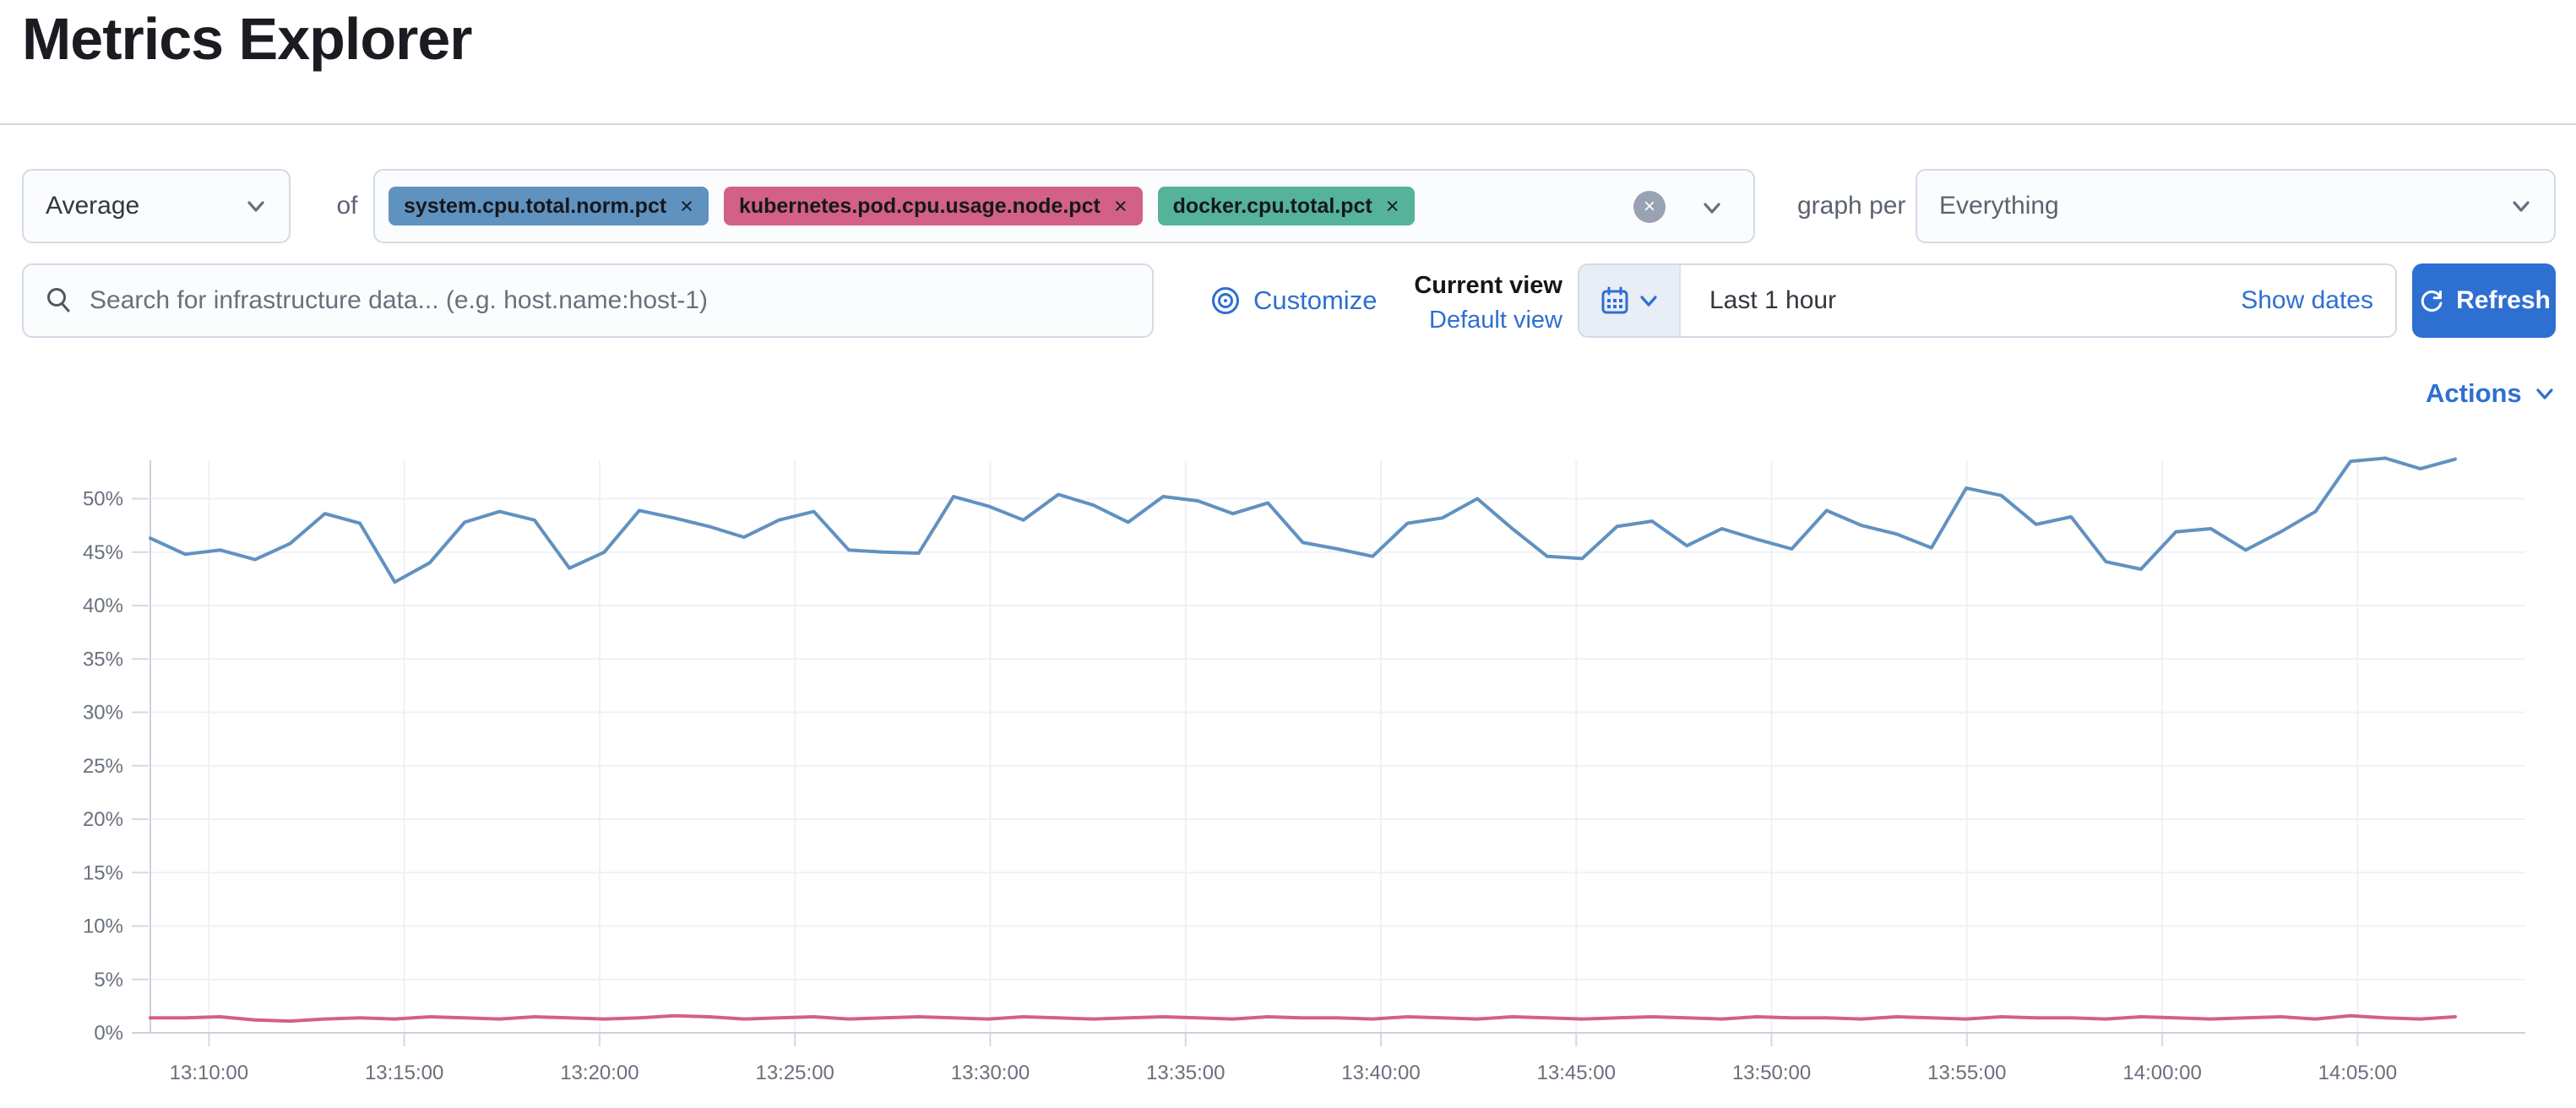 Image resolution: width=2576 pixels, height=1108 pixels. I want to click on customize-eye-icon, so click(1225, 300).